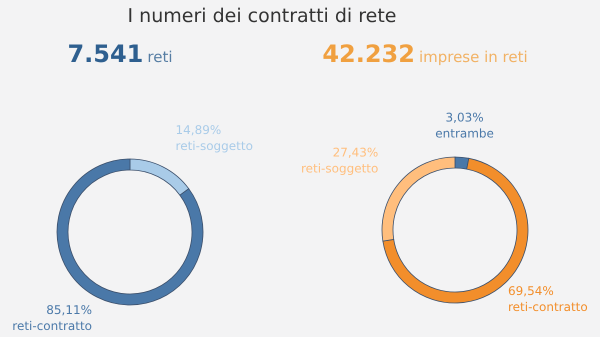 Image resolution: width=600 pixels, height=337 pixels. Describe the element at coordinates (69, 310) in the screenshot. I see `data-label: 85,11%` at that location.